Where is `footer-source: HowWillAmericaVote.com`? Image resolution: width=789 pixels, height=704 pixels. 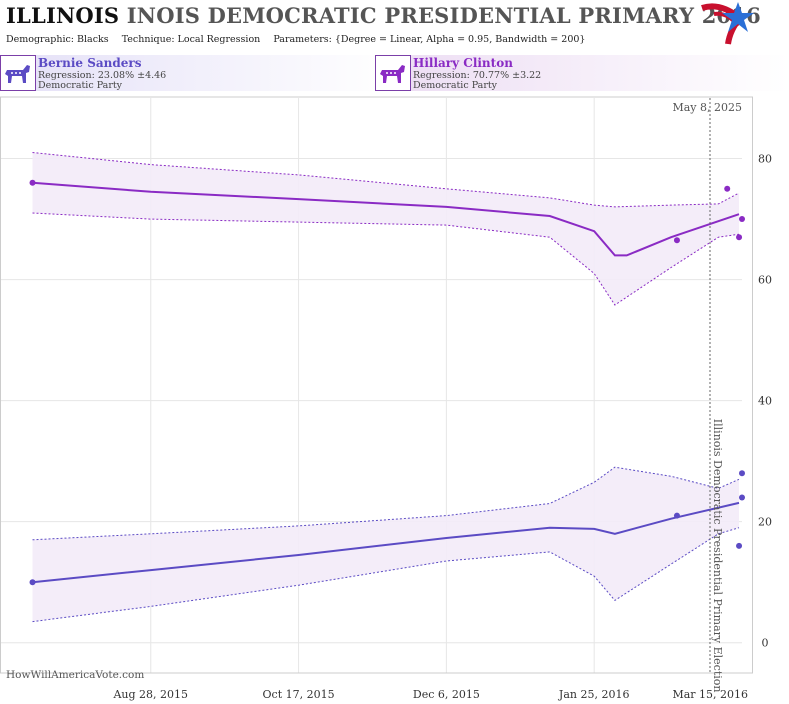 footer-source: HowWillAmericaVote.com is located at coordinates (75, 675).